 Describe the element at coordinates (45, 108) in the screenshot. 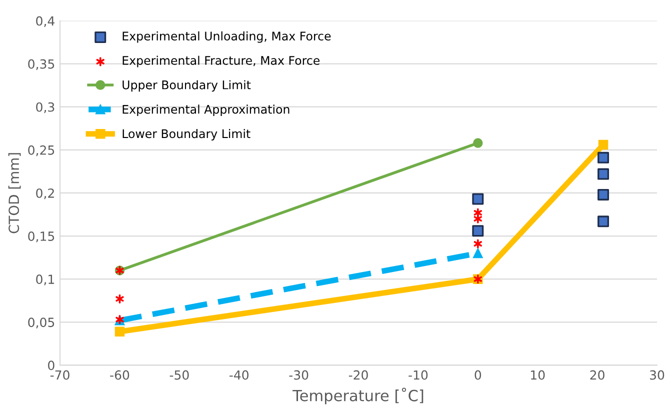

I see `y-tick-label: 0,3` at that location.